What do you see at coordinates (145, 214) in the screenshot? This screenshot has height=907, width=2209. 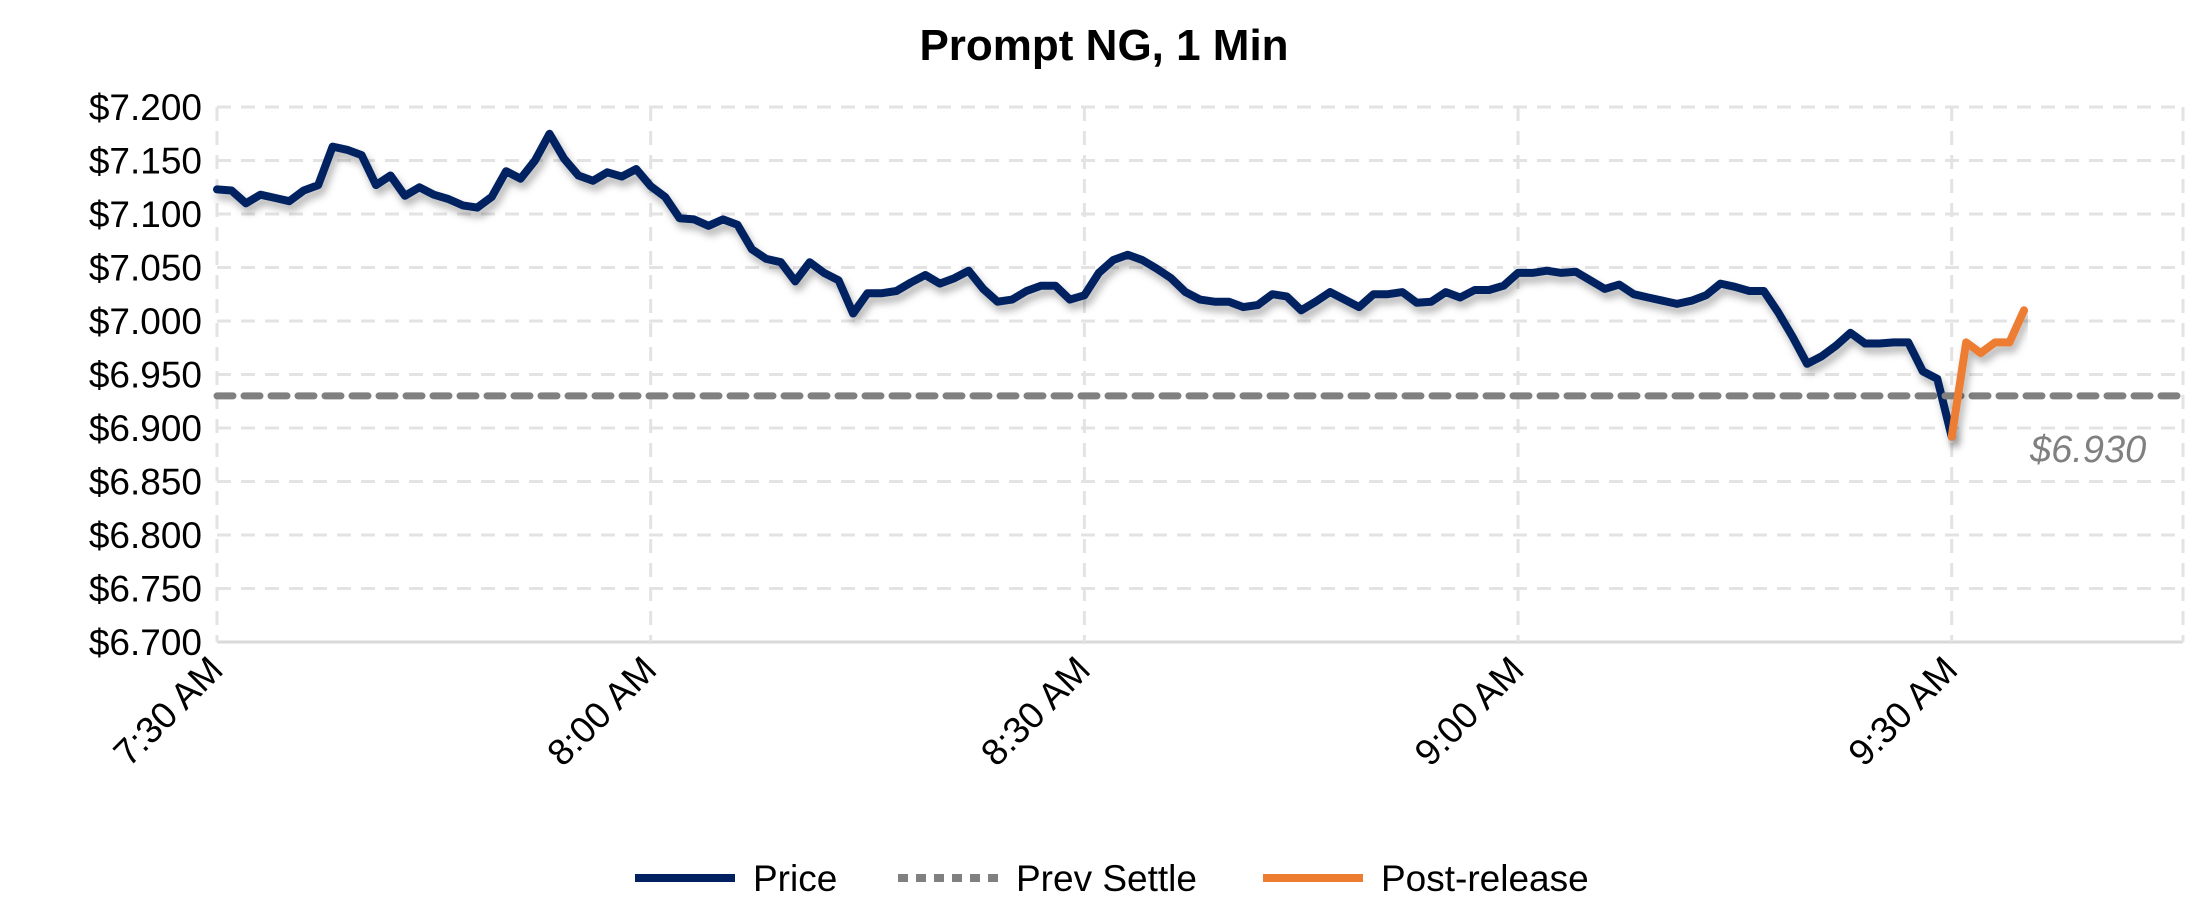 I see `y-tick-label: $7.100` at bounding box center [145, 214].